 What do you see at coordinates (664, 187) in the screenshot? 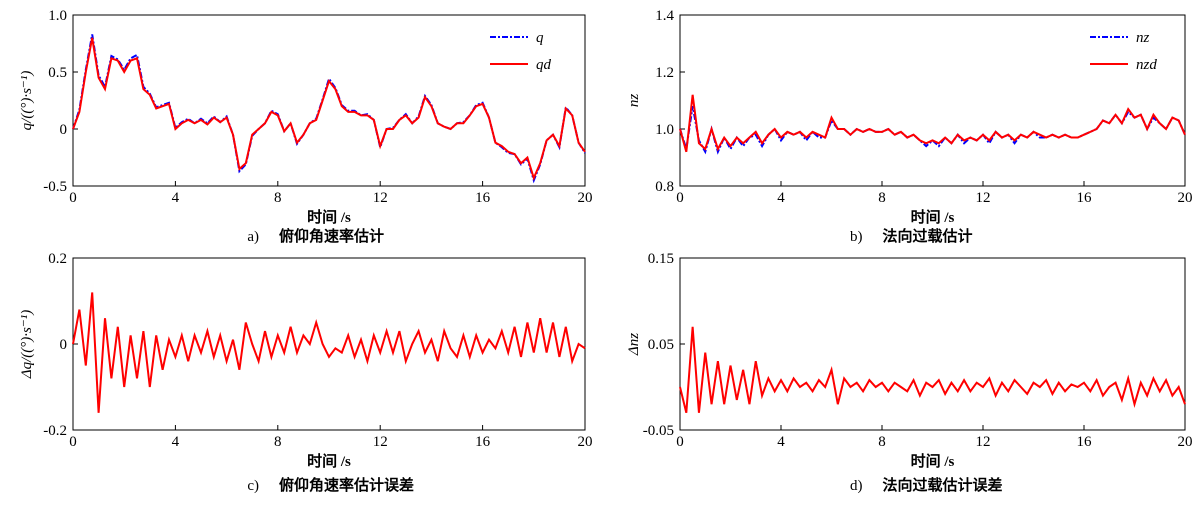
I see `y-tick-label: 0.8` at bounding box center [664, 187].